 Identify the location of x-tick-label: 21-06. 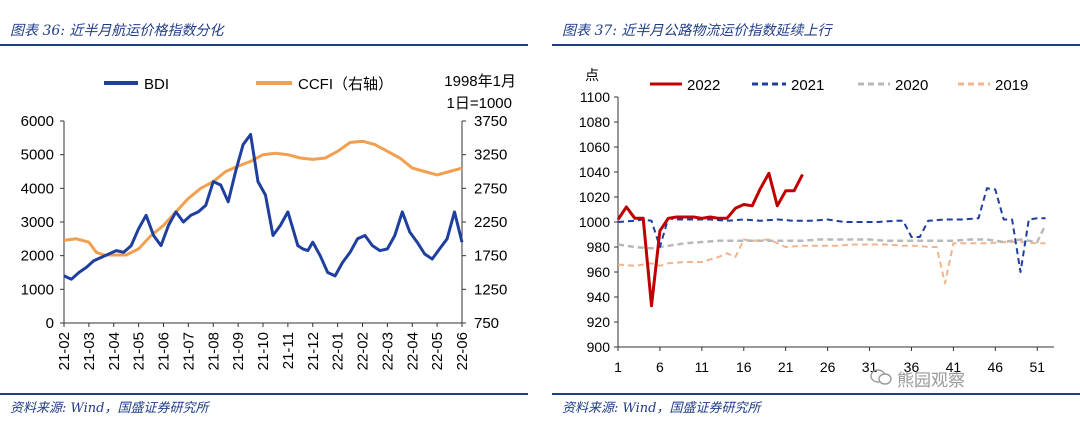
(164, 351).